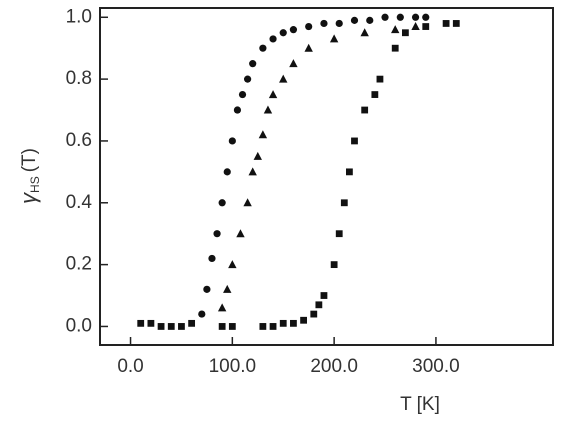 The image size is (574, 426). What do you see at coordinates (29, 160) in the screenshot?
I see `y-label-argument: (T)` at bounding box center [29, 160].